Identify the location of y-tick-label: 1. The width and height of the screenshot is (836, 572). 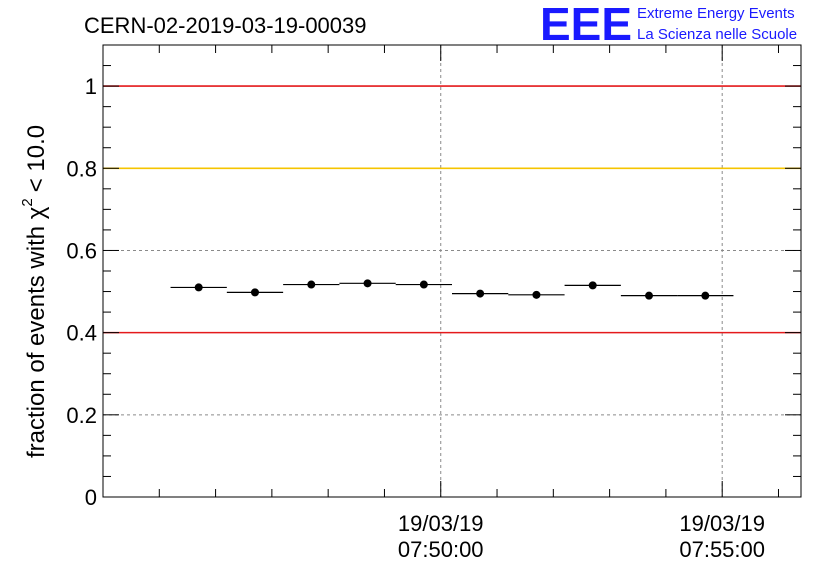
(91, 86).